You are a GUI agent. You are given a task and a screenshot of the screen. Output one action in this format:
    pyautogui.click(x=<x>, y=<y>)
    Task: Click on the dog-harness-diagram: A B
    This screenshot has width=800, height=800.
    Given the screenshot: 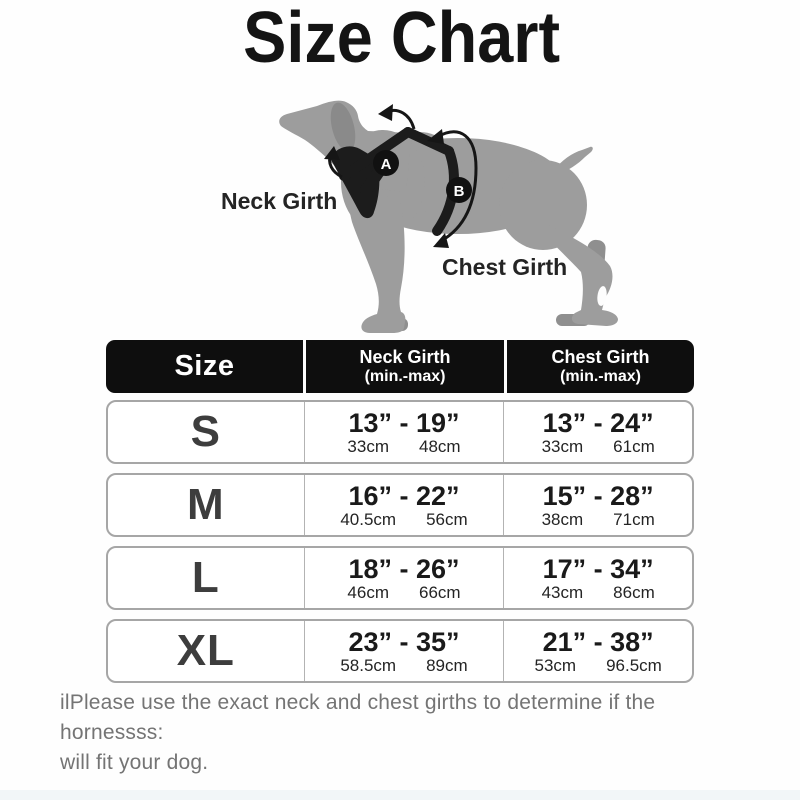 What is the action you would take?
    pyautogui.click(x=448, y=216)
    